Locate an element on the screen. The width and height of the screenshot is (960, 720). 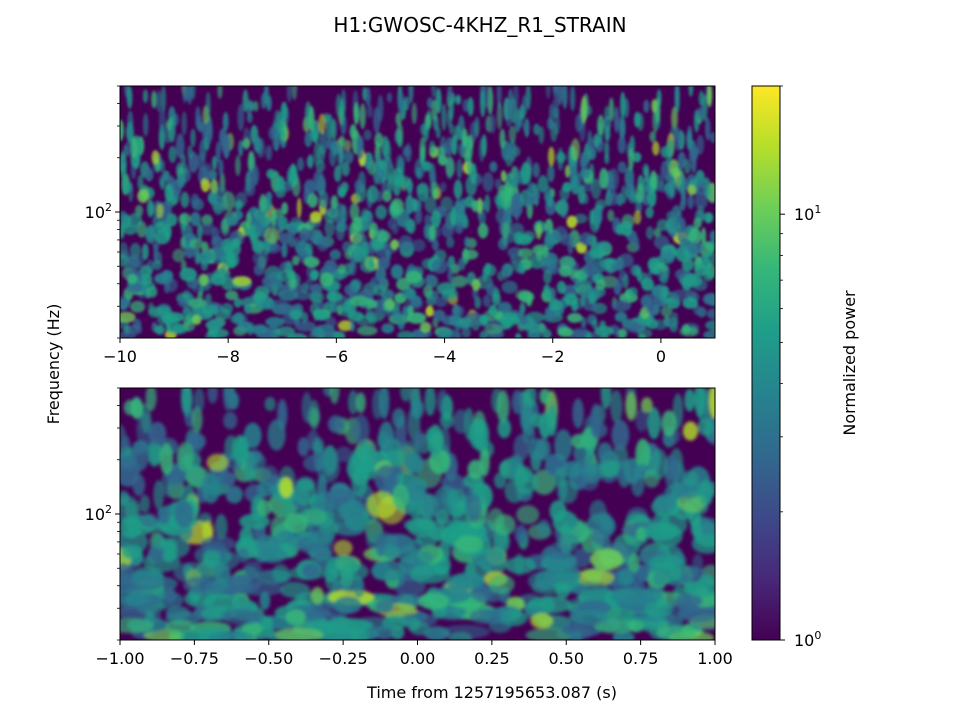
bottom-x-axis-ticks: −1.00 −0.75 −0.50 −0.25 0.00 0.25 0.50 0.75 1.00 is located at coordinates (414, 654).